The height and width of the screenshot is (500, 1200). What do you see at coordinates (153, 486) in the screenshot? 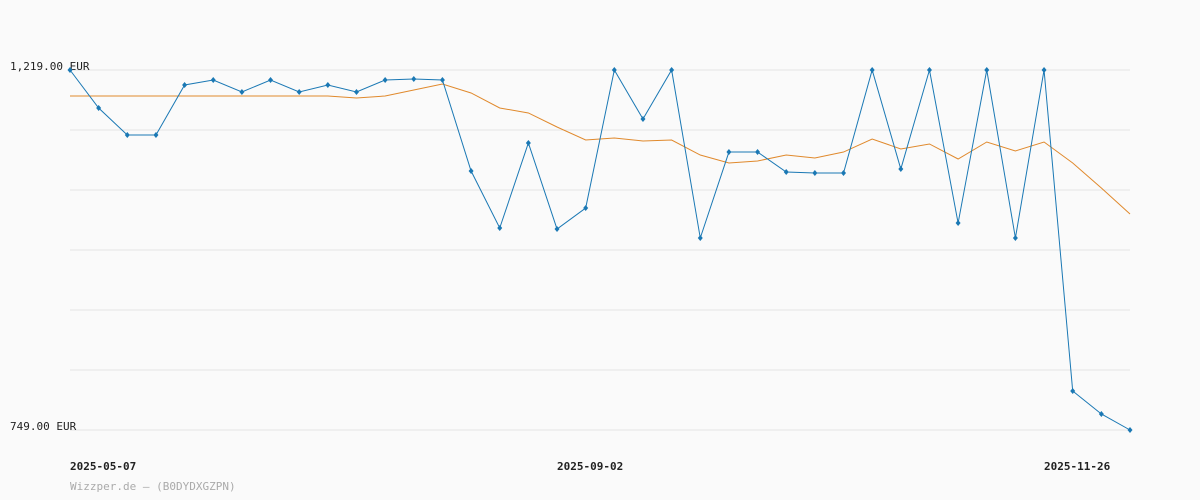
I see `footer: Wizzper.de – (B0DYDXGZPN)` at bounding box center [153, 486].